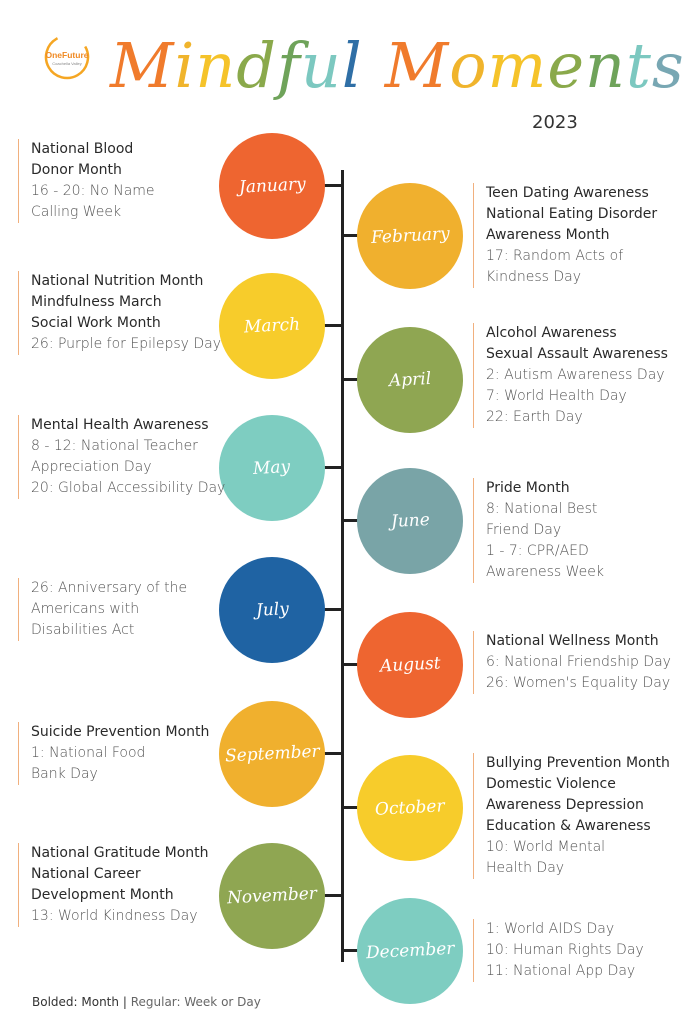 The width and height of the screenshot is (683, 1024). I want to click on timeline-line, so click(342, 566).